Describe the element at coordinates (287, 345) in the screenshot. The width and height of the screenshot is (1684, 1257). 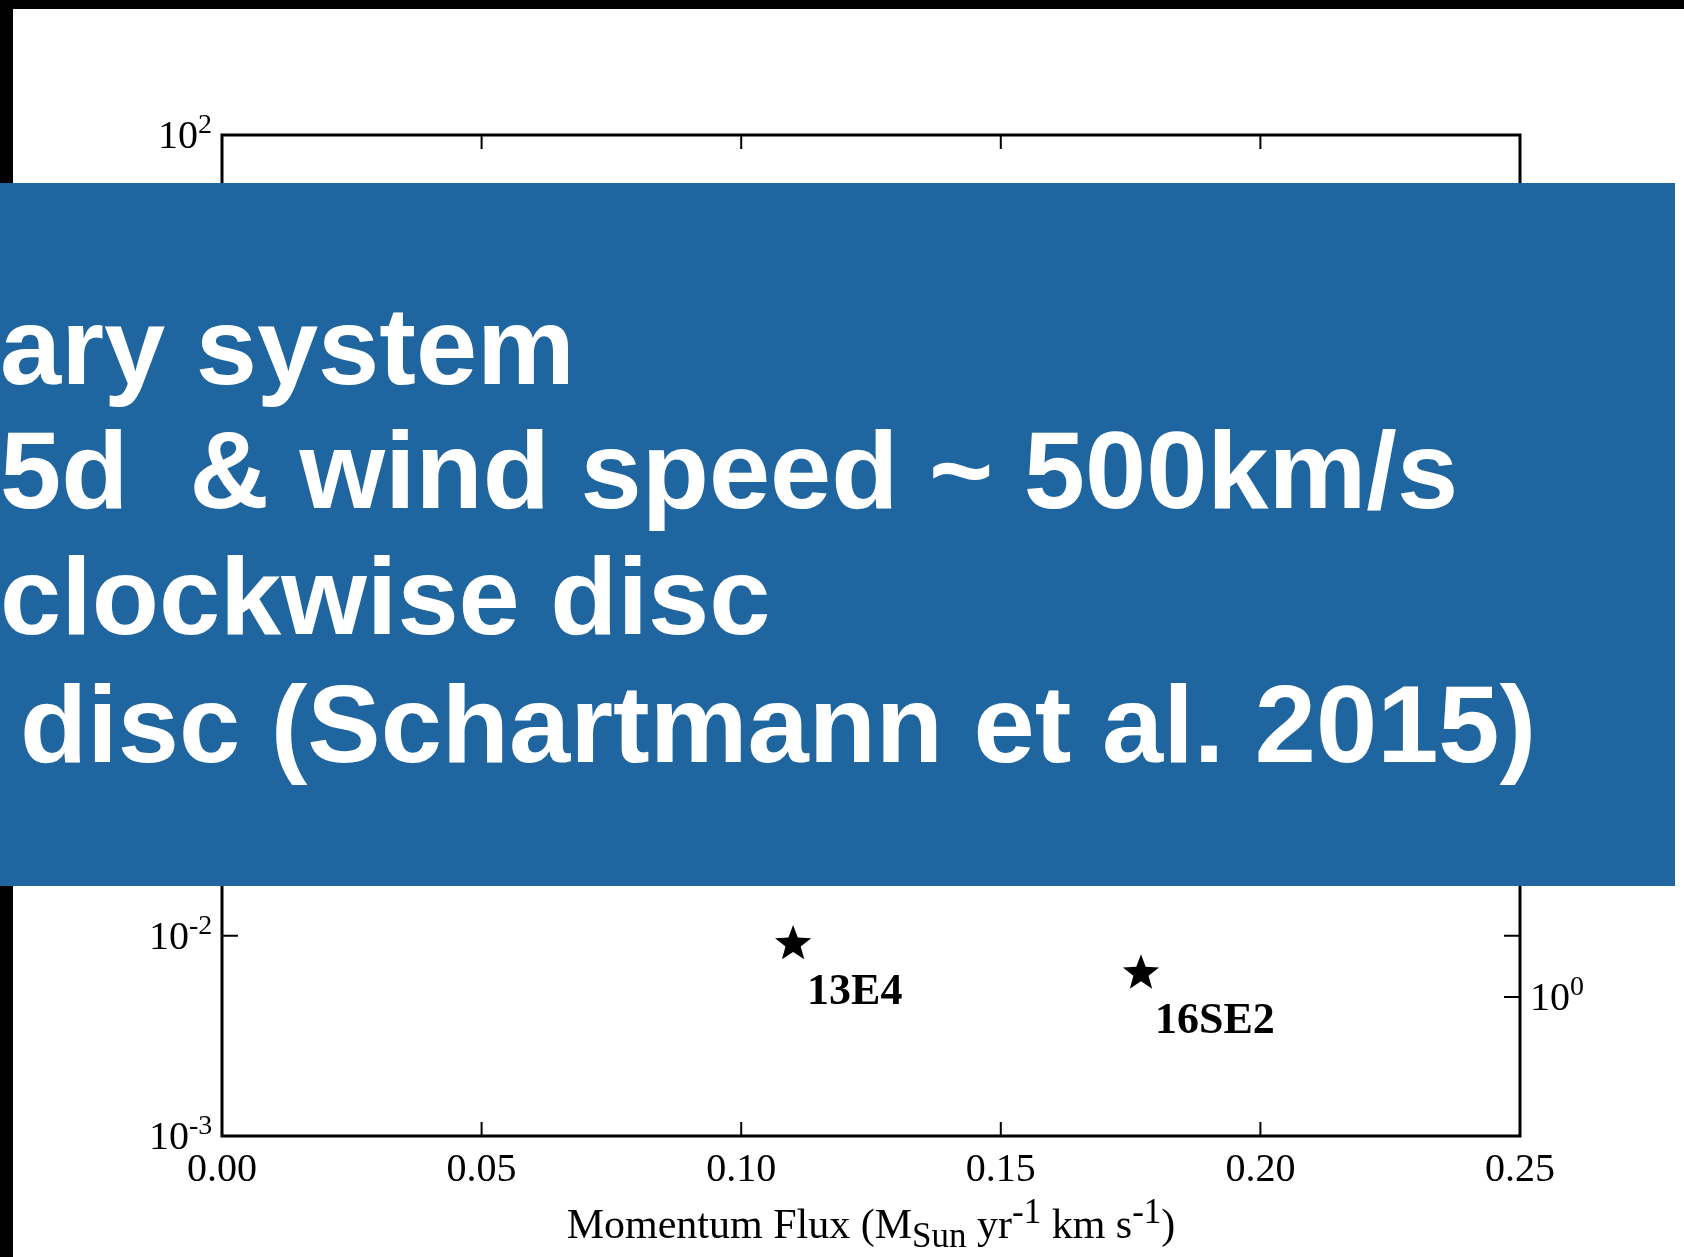
I see `annotation: ary system` at that location.